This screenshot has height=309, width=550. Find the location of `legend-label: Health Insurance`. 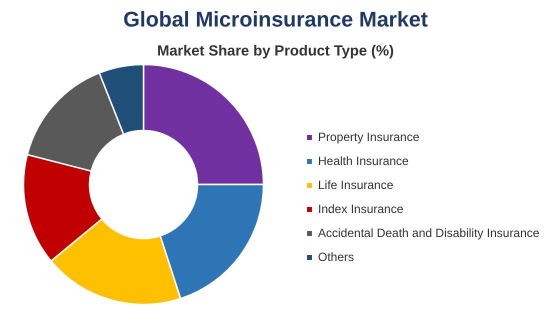

legend-label: Health Insurance is located at coordinates (363, 161).